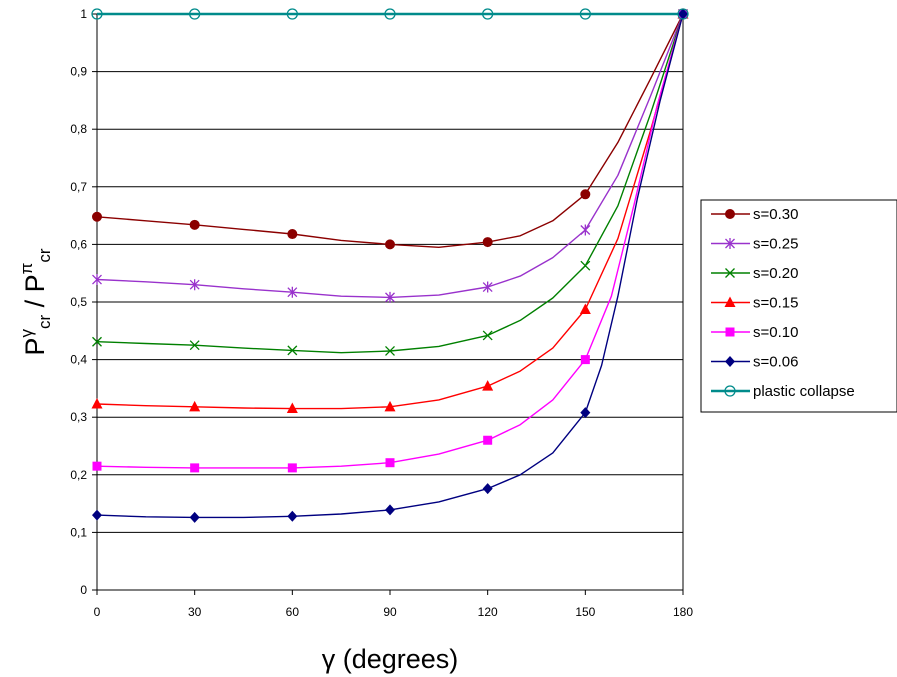 This screenshot has height=677, width=897. I want to click on legend-label: s=0.25, so click(775, 244).